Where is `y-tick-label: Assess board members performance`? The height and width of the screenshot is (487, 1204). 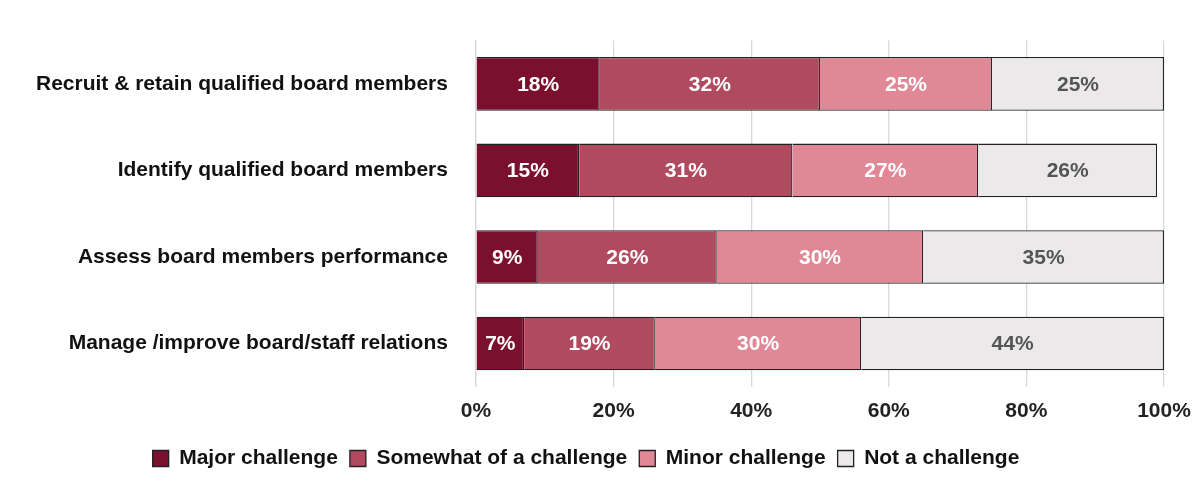 y-tick-label: Assess board members performance is located at coordinates (262, 255).